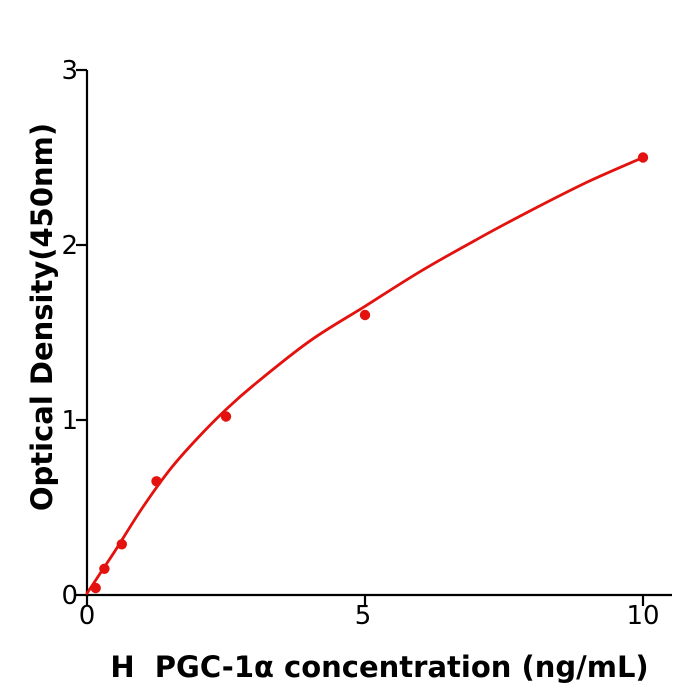 The height and width of the screenshot is (700, 700). Describe the element at coordinates (87, 616) in the screenshot. I see `x-tick-label-0: 0` at that location.